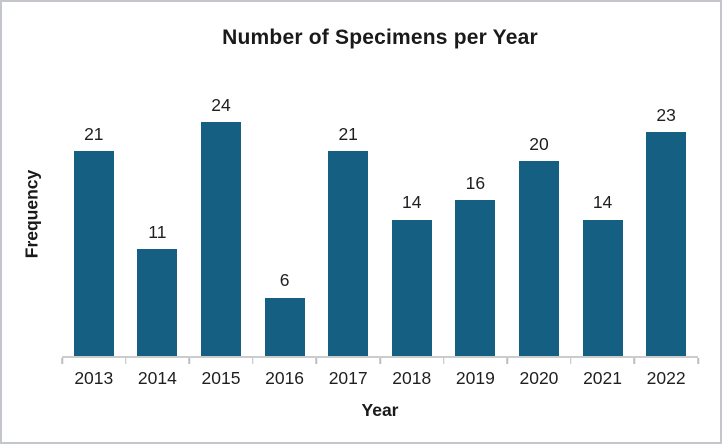 The width and height of the screenshot is (722, 444). Describe the element at coordinates (158, 215) in the screenshot. I see `bar-column: 11` at that location.